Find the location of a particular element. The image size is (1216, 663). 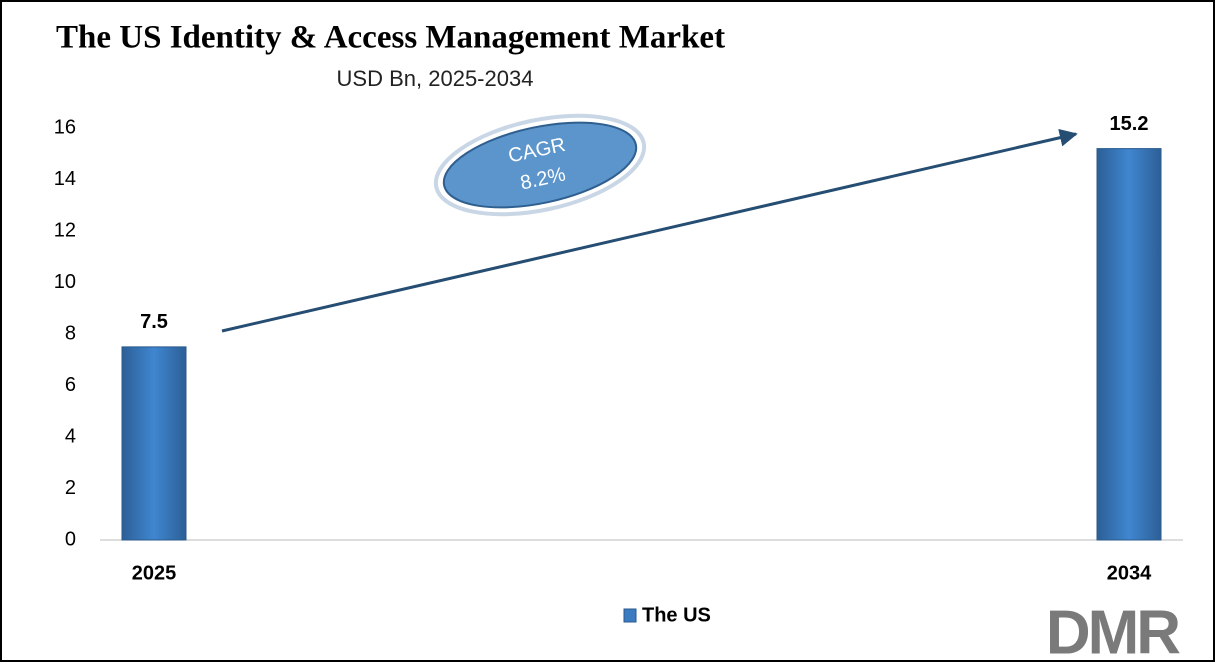

y-tick-label: 12 is located at coordinates (65, 230).